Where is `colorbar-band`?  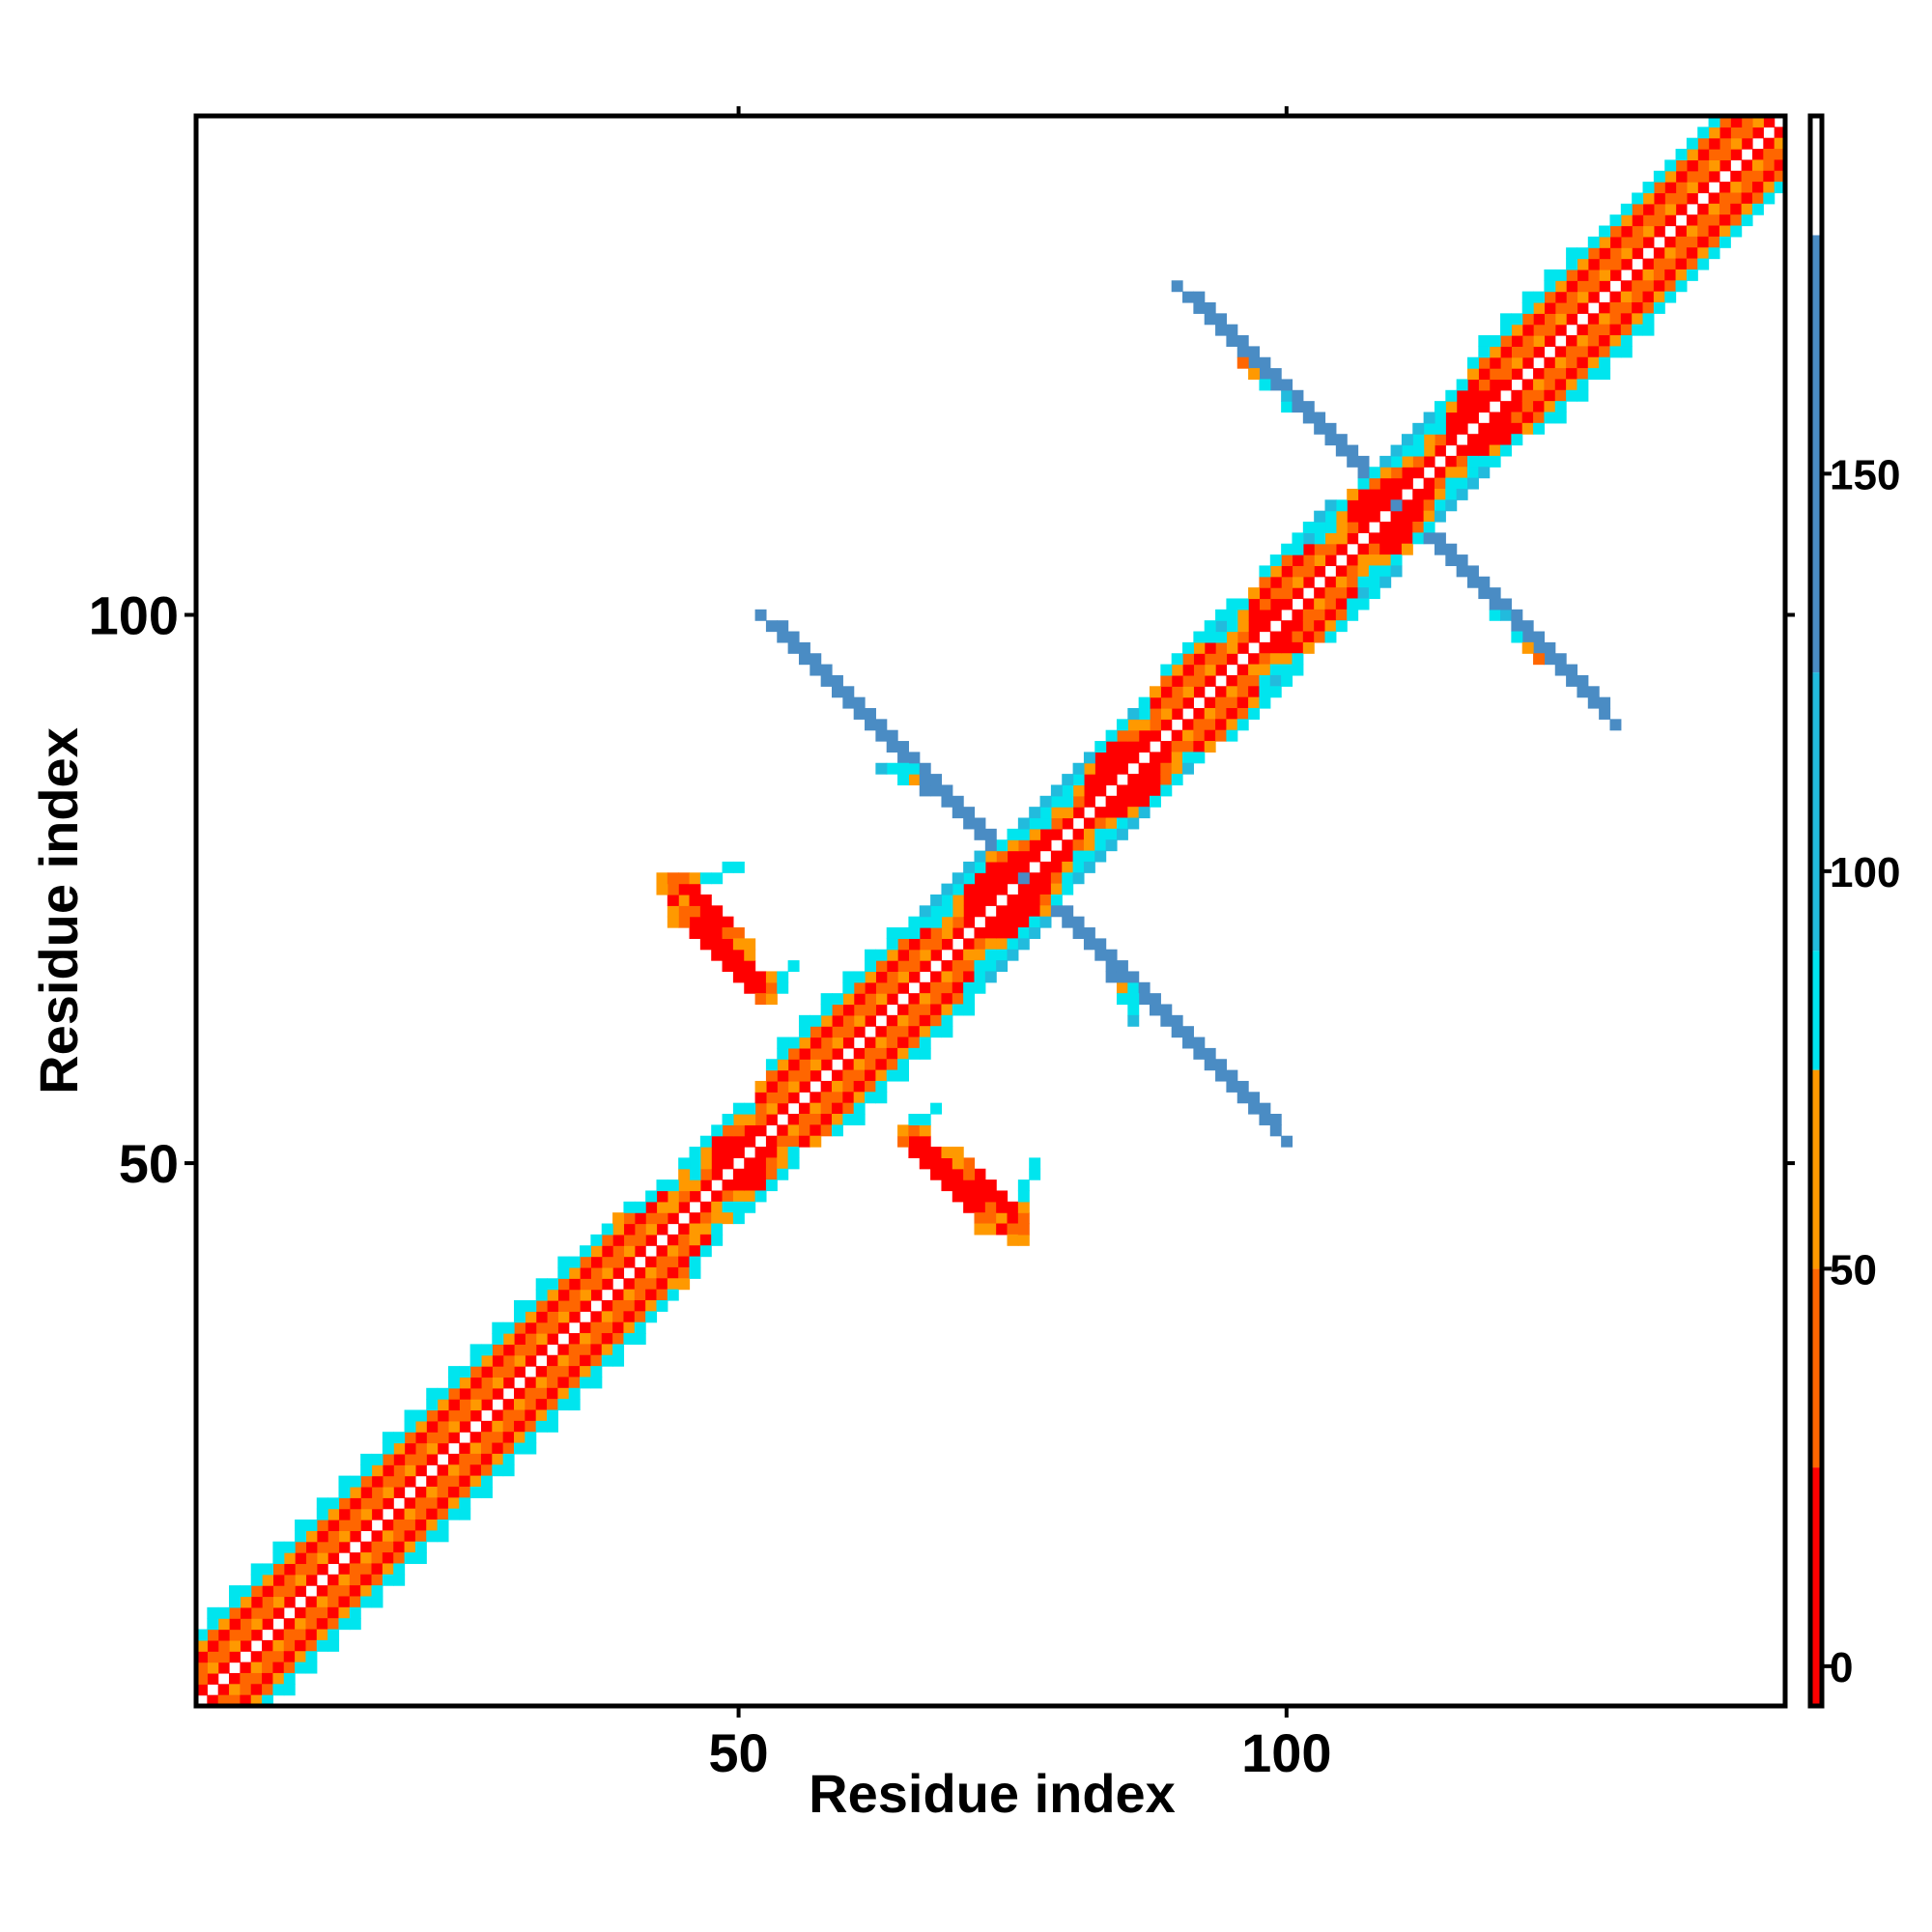
colorbar-band is located at coordinates (1816, 1169).